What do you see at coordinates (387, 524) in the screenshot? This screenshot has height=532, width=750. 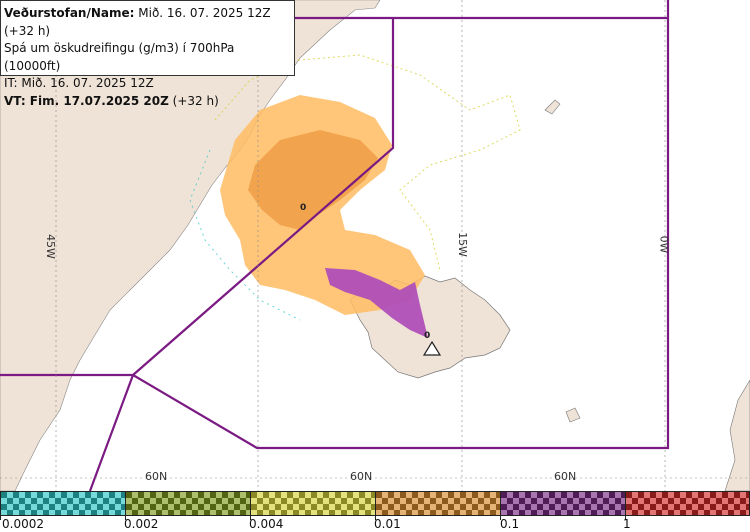 I see `legend-tick-label: 0.01` at bounding box center [387, 524].